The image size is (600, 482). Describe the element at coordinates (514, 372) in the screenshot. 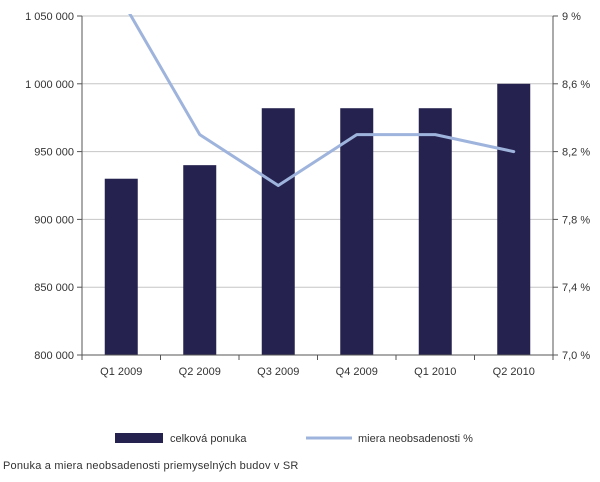

I see `x-axis-tick-label: Q2 2010` at that location.